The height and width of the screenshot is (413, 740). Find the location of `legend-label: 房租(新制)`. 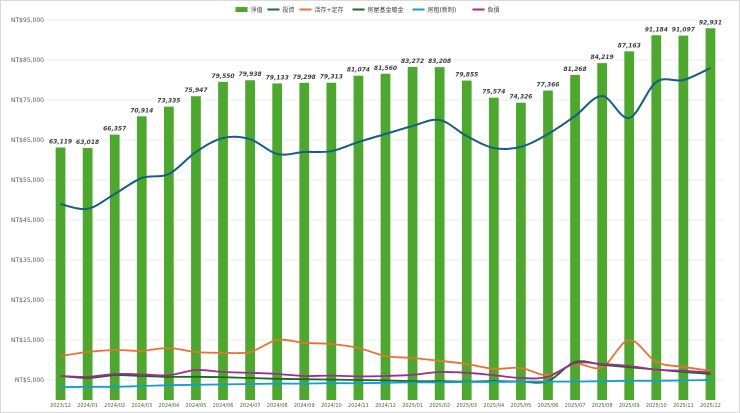

legend-label: 房租(新制) is located at coordinates (442, 10).